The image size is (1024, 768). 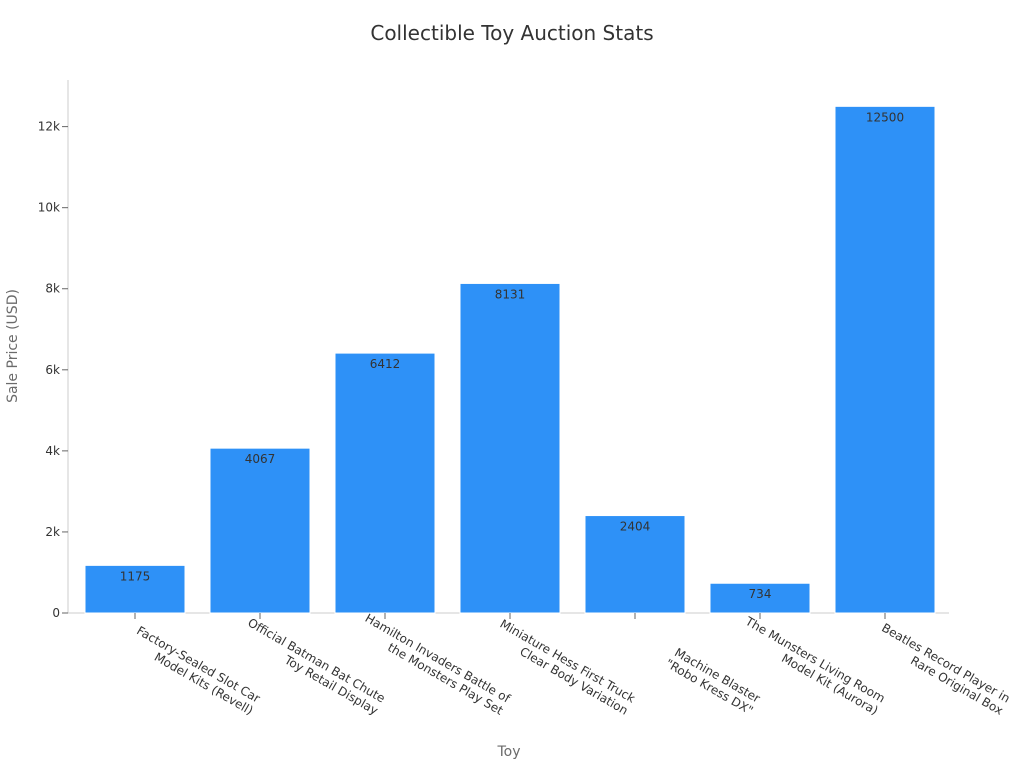 I want to click on y-tick-label: 10k, so click(x=49, y=208).